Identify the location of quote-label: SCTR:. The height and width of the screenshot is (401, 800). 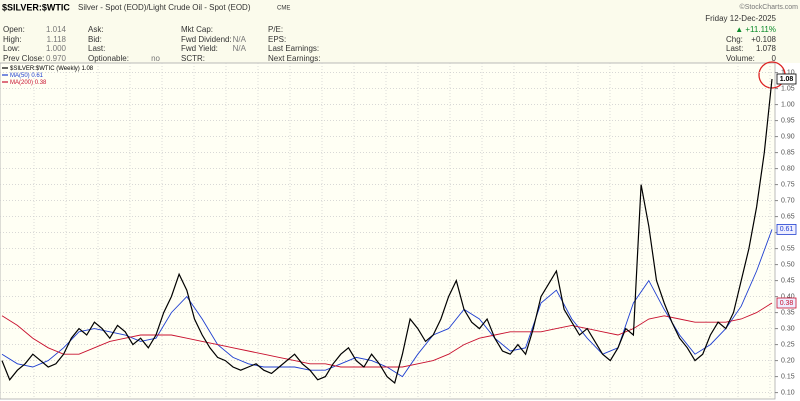
(193, 58).